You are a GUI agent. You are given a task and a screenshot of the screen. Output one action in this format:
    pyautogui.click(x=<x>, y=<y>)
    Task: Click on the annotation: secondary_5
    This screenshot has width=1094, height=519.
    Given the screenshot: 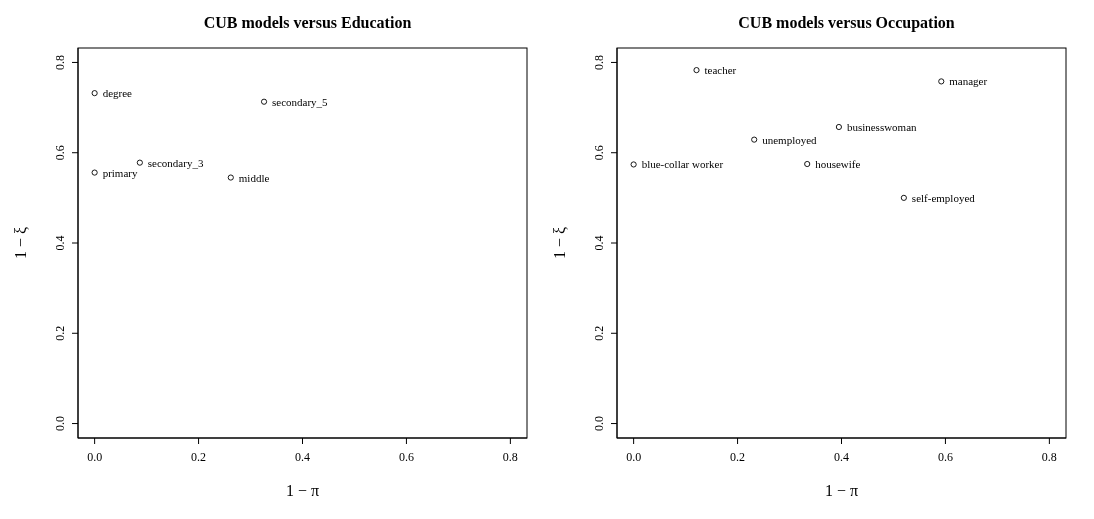 What is the action you would take?
    pyautogui.click(x=300, y=101)
    